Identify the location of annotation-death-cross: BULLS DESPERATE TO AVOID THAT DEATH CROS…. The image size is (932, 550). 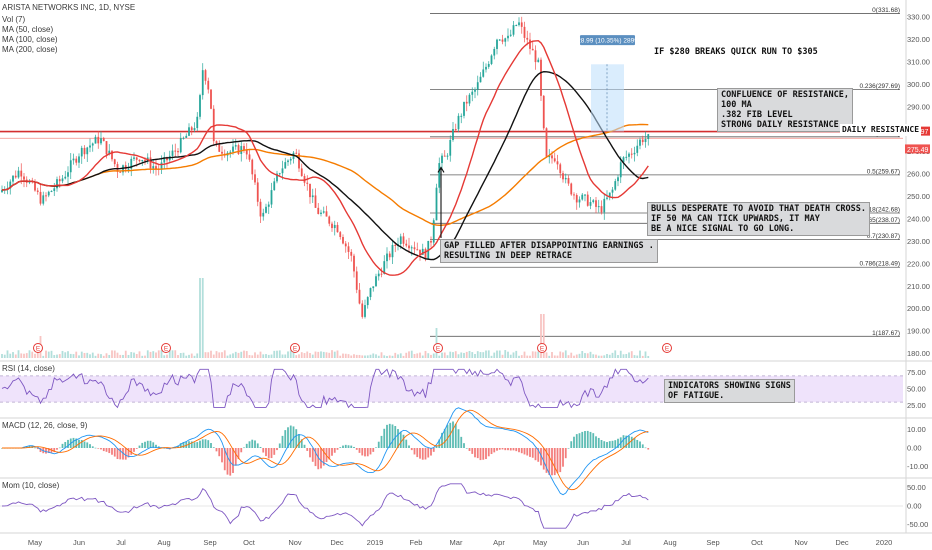
(758, 219).